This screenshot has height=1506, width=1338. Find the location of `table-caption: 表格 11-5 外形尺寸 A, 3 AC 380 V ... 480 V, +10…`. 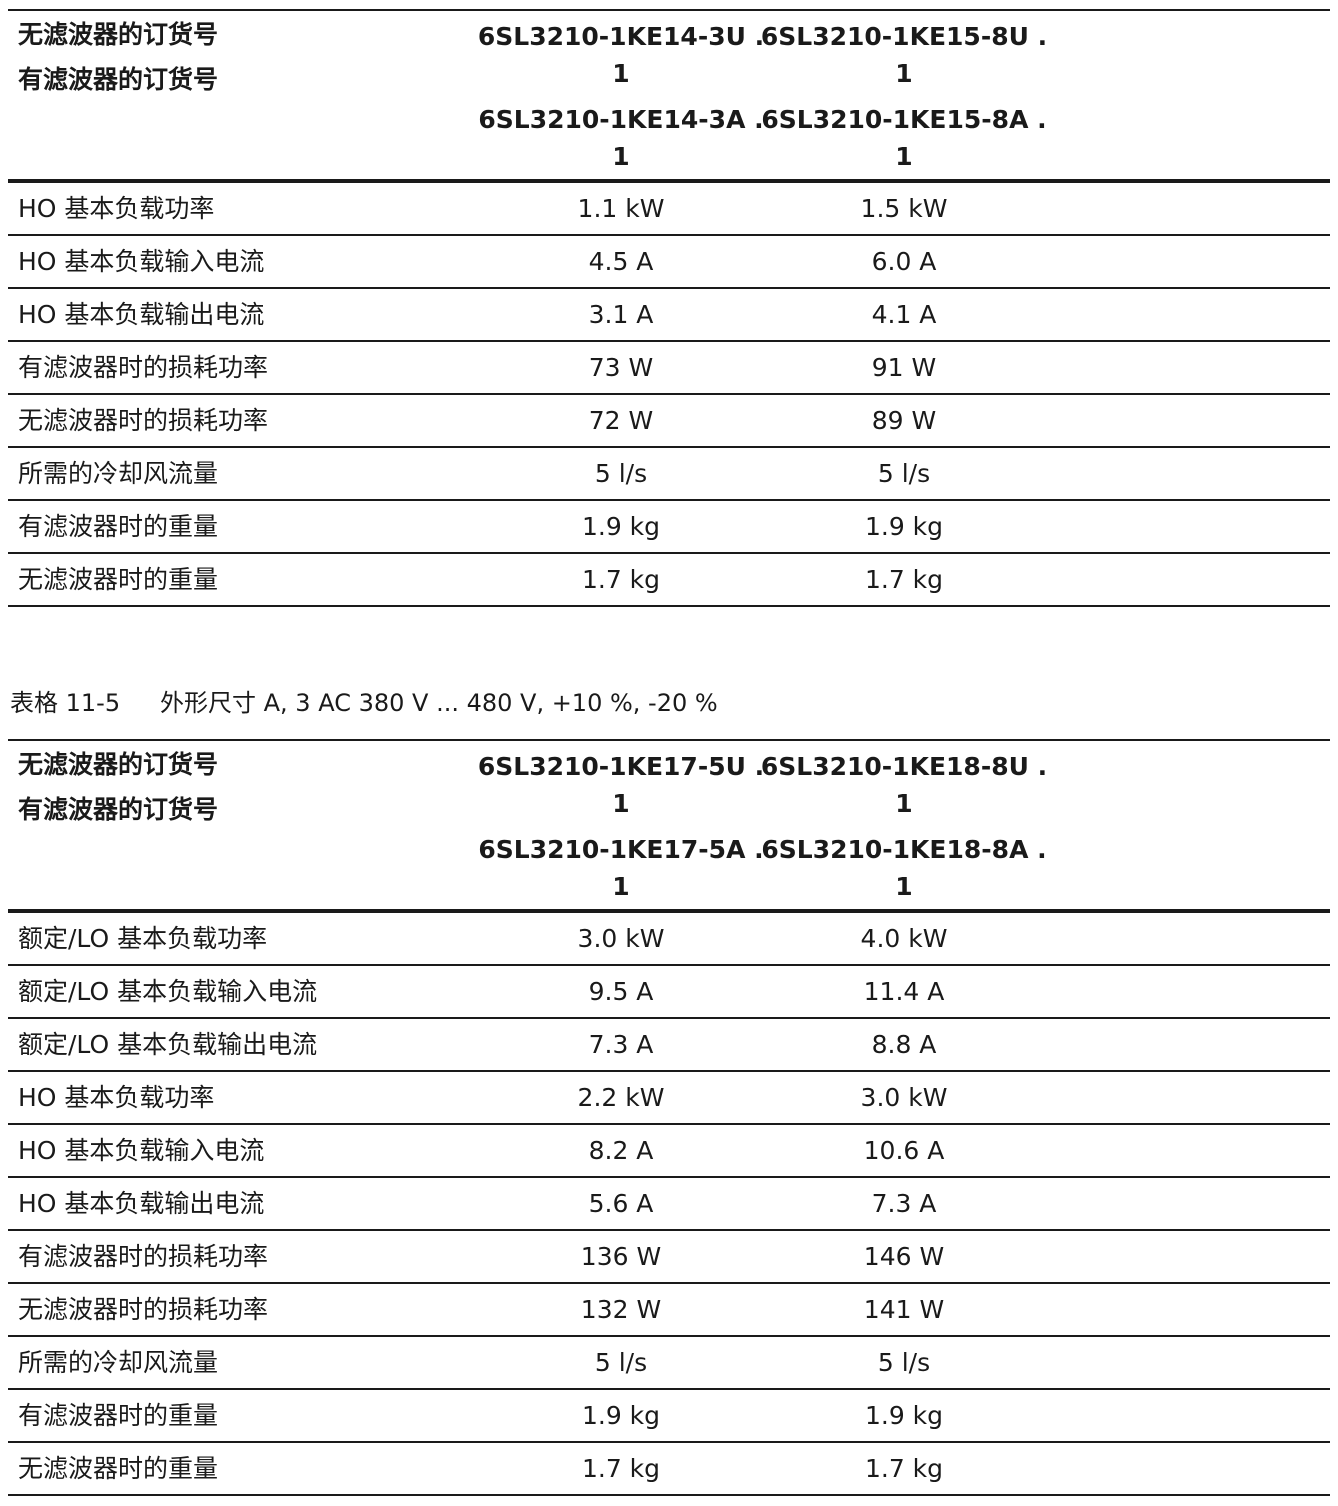

table-caption: 表格 11-5 外形尺寸 A, 3 AC 380 V ... 480 V, +10… is located at coordinates (364, 703).